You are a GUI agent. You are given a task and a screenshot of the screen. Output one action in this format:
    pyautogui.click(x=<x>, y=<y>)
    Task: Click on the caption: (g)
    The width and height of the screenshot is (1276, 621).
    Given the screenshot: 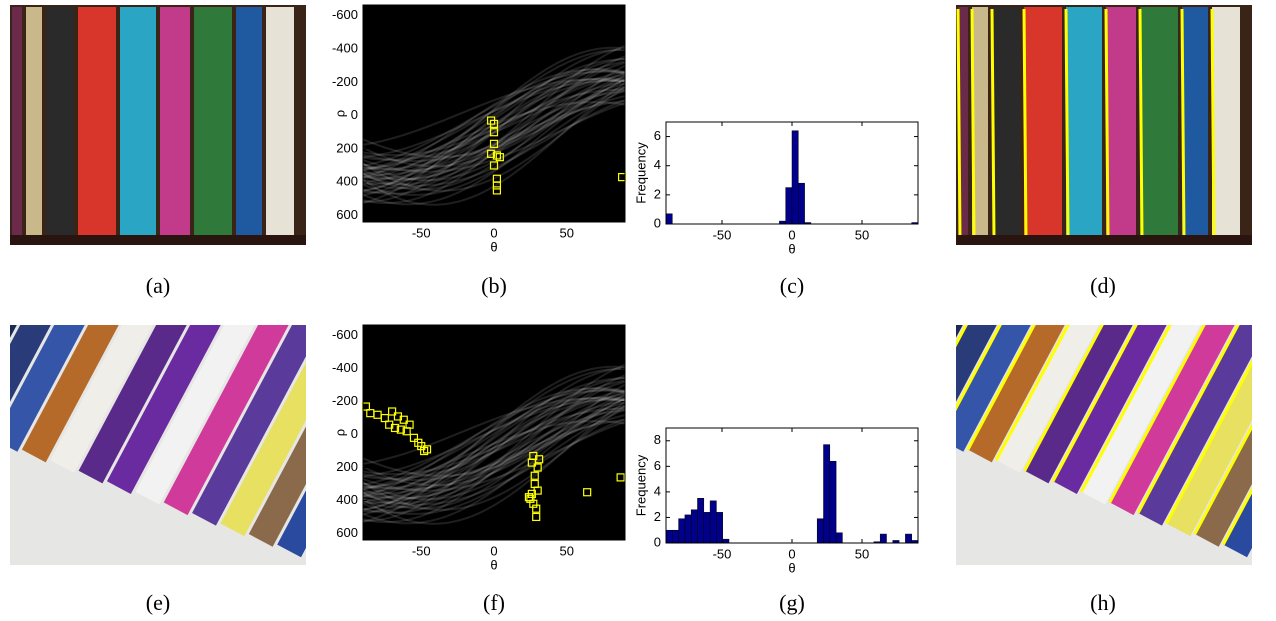 What is the action you would take?
    pyautogui.click(x=792, y=602)
    